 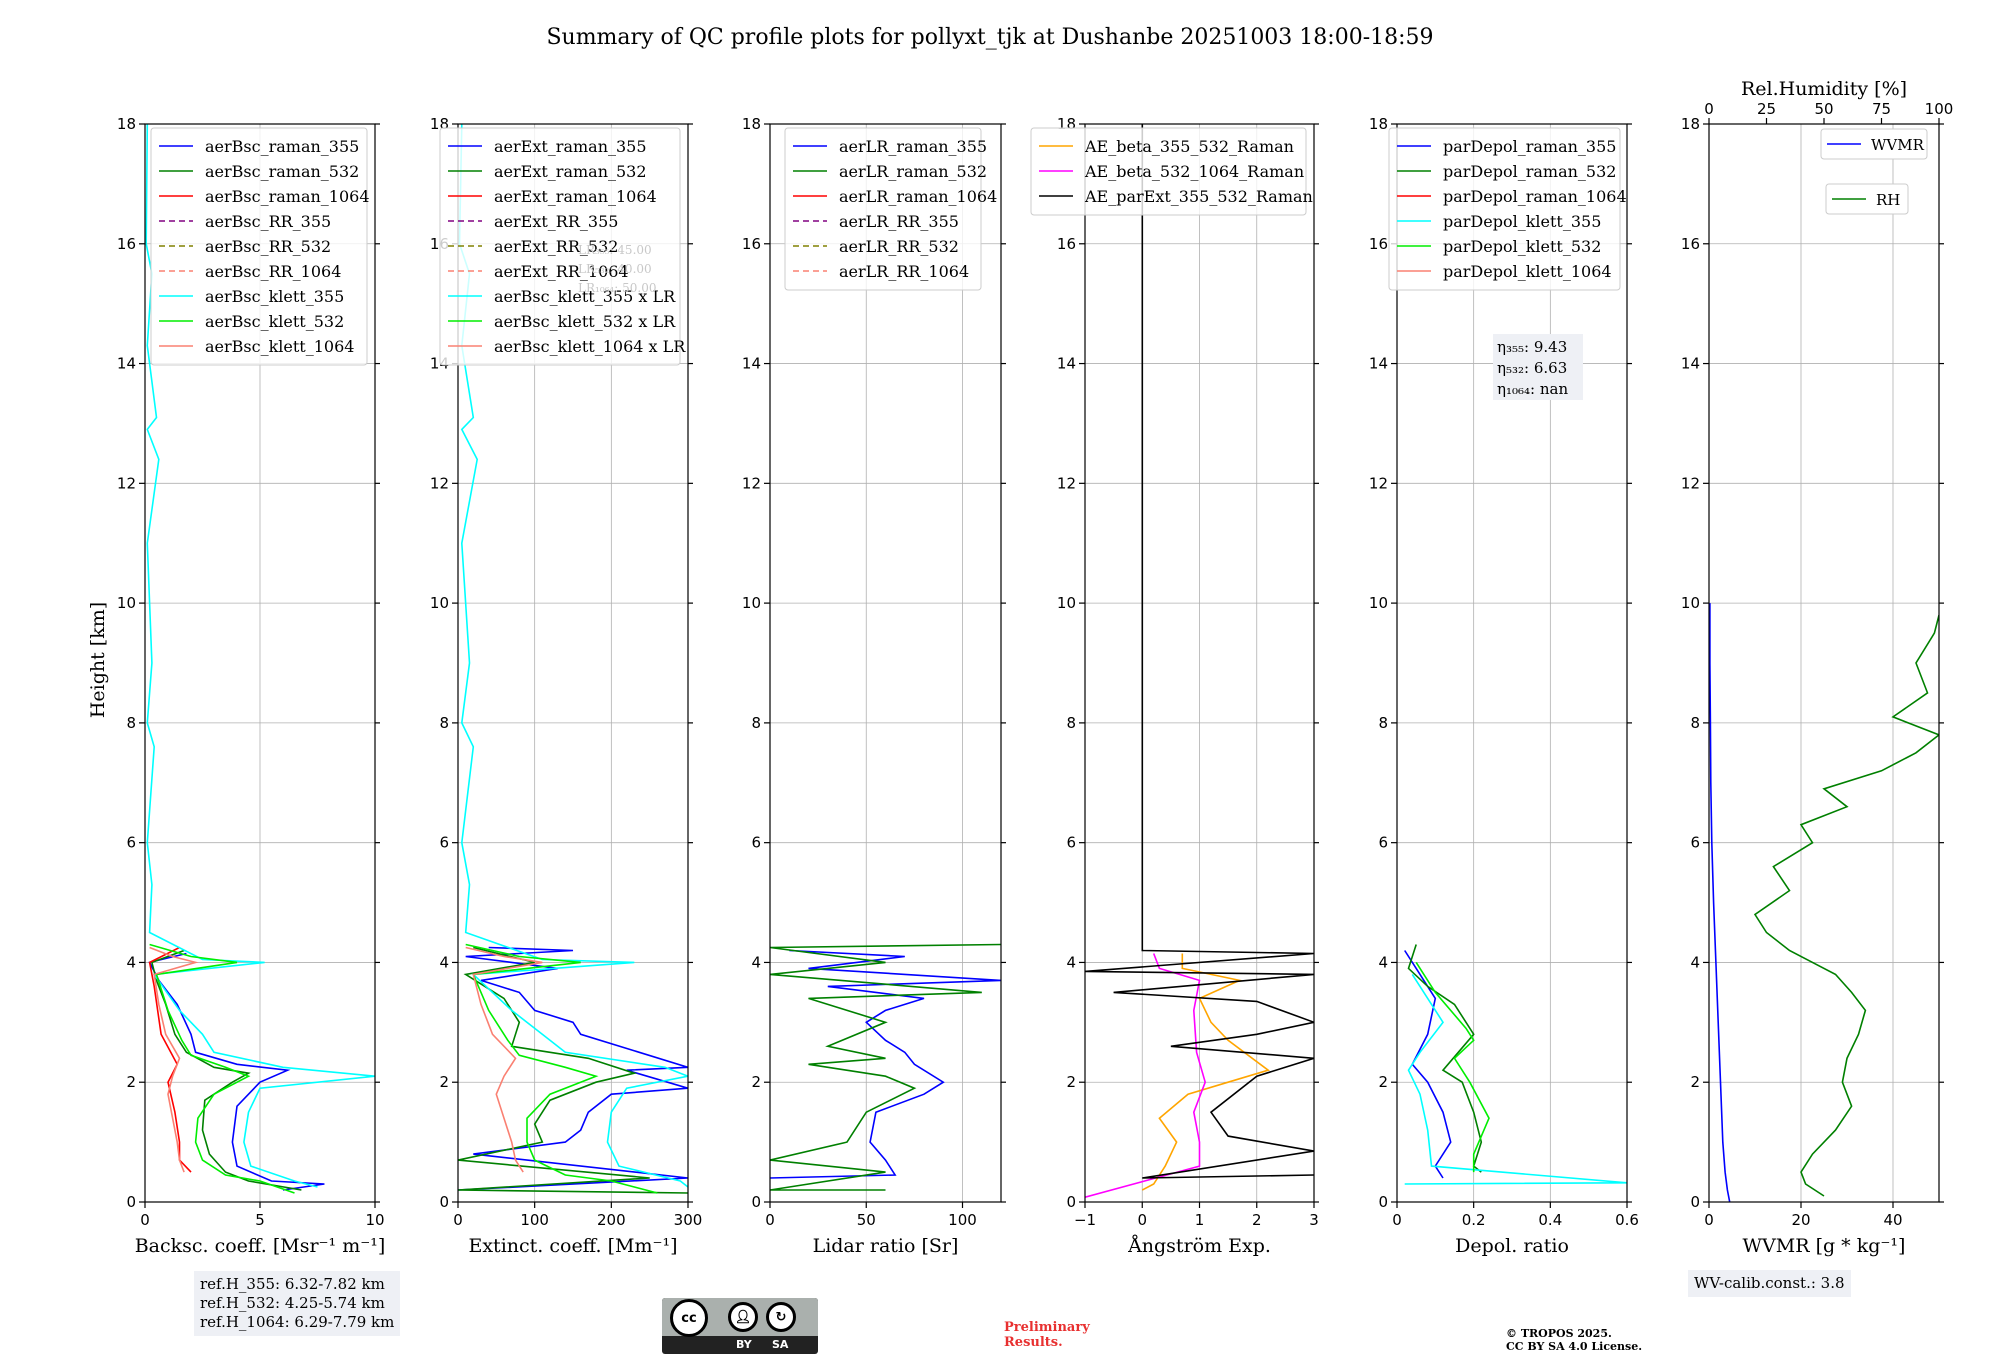 What do you see at coordinates (1892, 1220) in the screenshot?
I see `x-tick-label: 40` at bounding box center [1892, 1220].